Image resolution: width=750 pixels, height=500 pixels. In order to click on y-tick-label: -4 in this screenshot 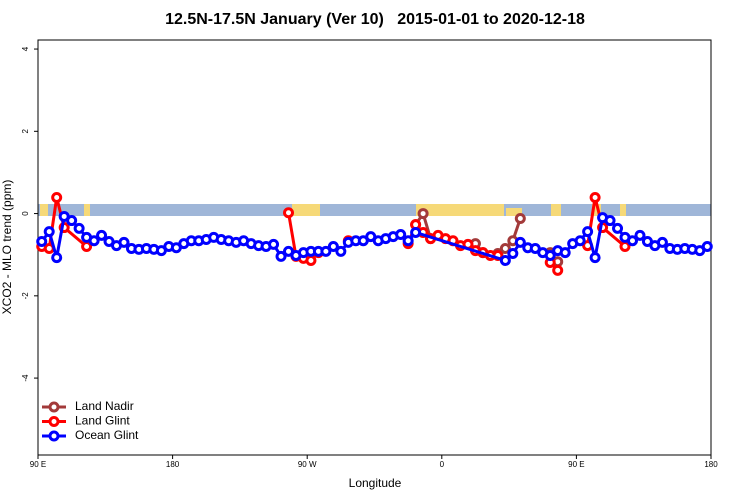, I will do `click(25, 378)`.